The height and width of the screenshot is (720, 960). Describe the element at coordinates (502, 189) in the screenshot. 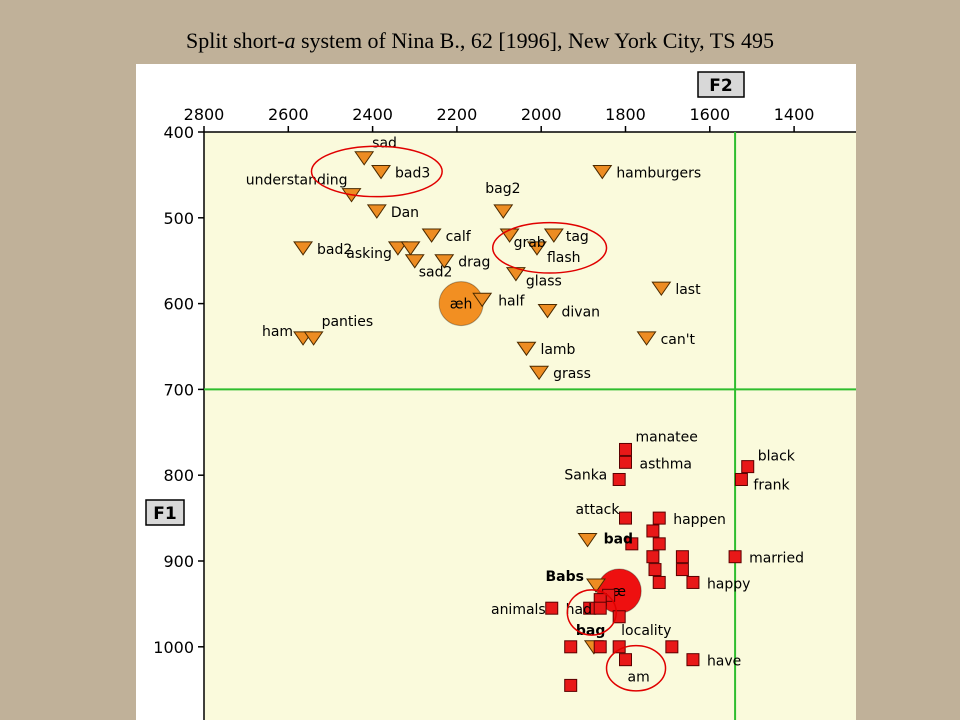

I see `point-label: bag2` at that location.